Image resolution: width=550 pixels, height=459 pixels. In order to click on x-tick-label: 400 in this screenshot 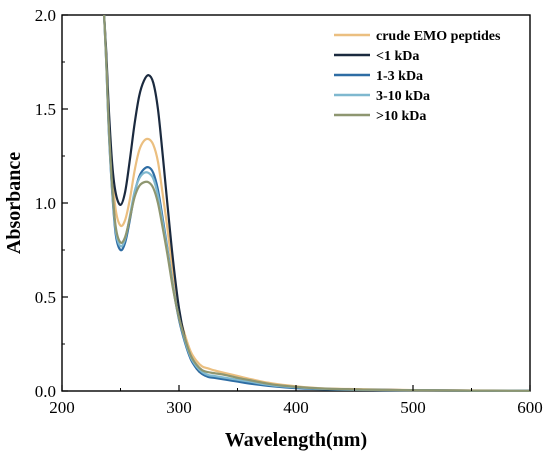, I will do `click(296, 407)`.